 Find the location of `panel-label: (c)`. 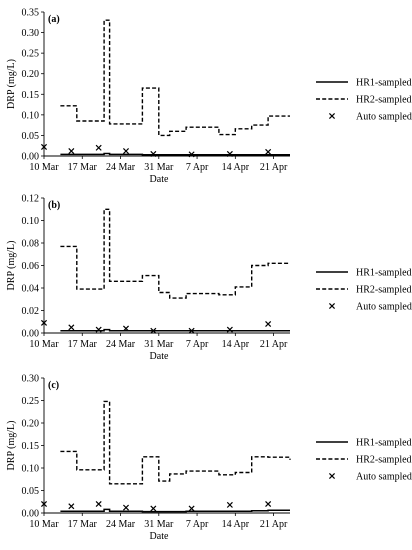

panel-label: (c) is located at coordinates (53, 385).